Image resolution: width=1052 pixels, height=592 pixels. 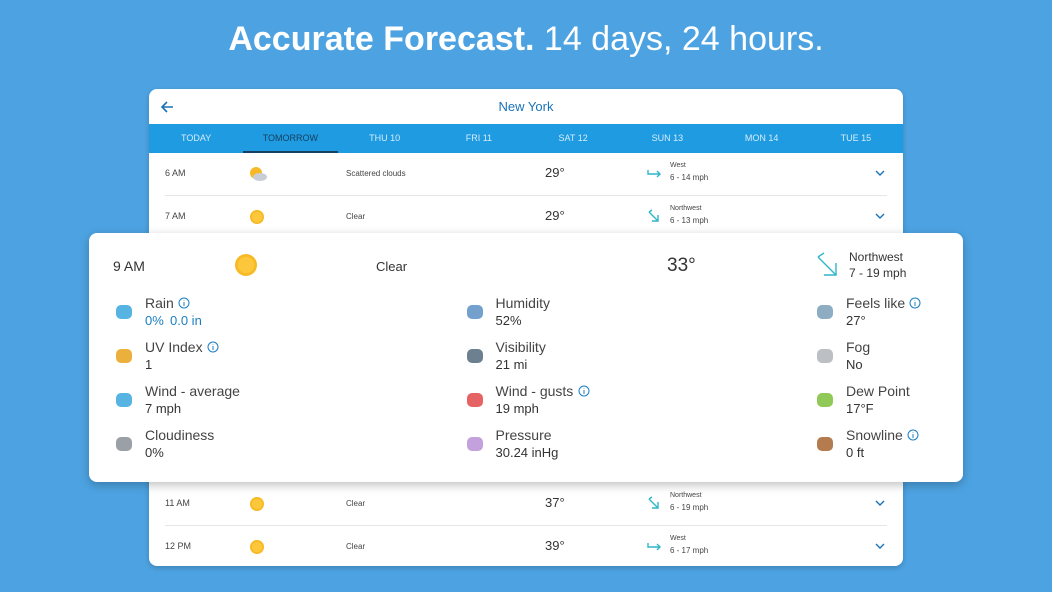 What do you see at coordinates (526, 504) in the screenshot?
I see `hour-row: 11 AM Clear 37° Northwest 6 - 19 mph` at bounding box center [526, 504].